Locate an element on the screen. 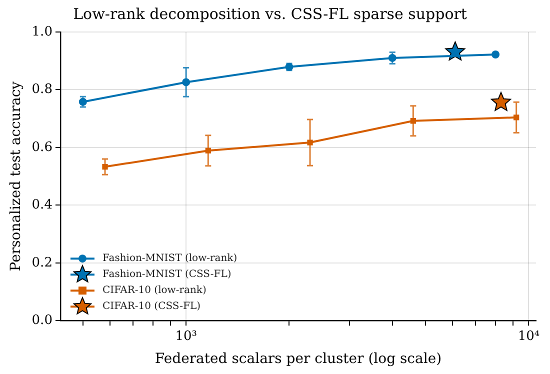  x-tick-label: 10⁴ is located at coordinates (529, 336).